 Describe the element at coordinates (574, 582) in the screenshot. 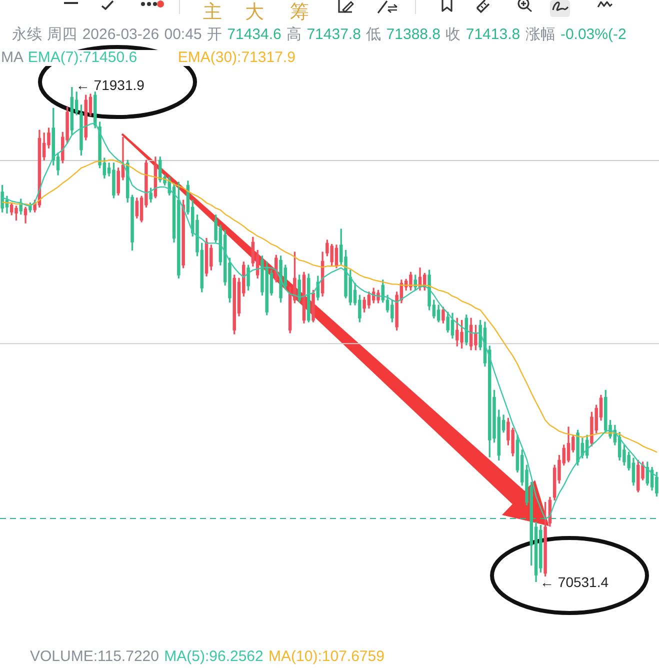

I see `annotation: ← 70531.4` at that location.